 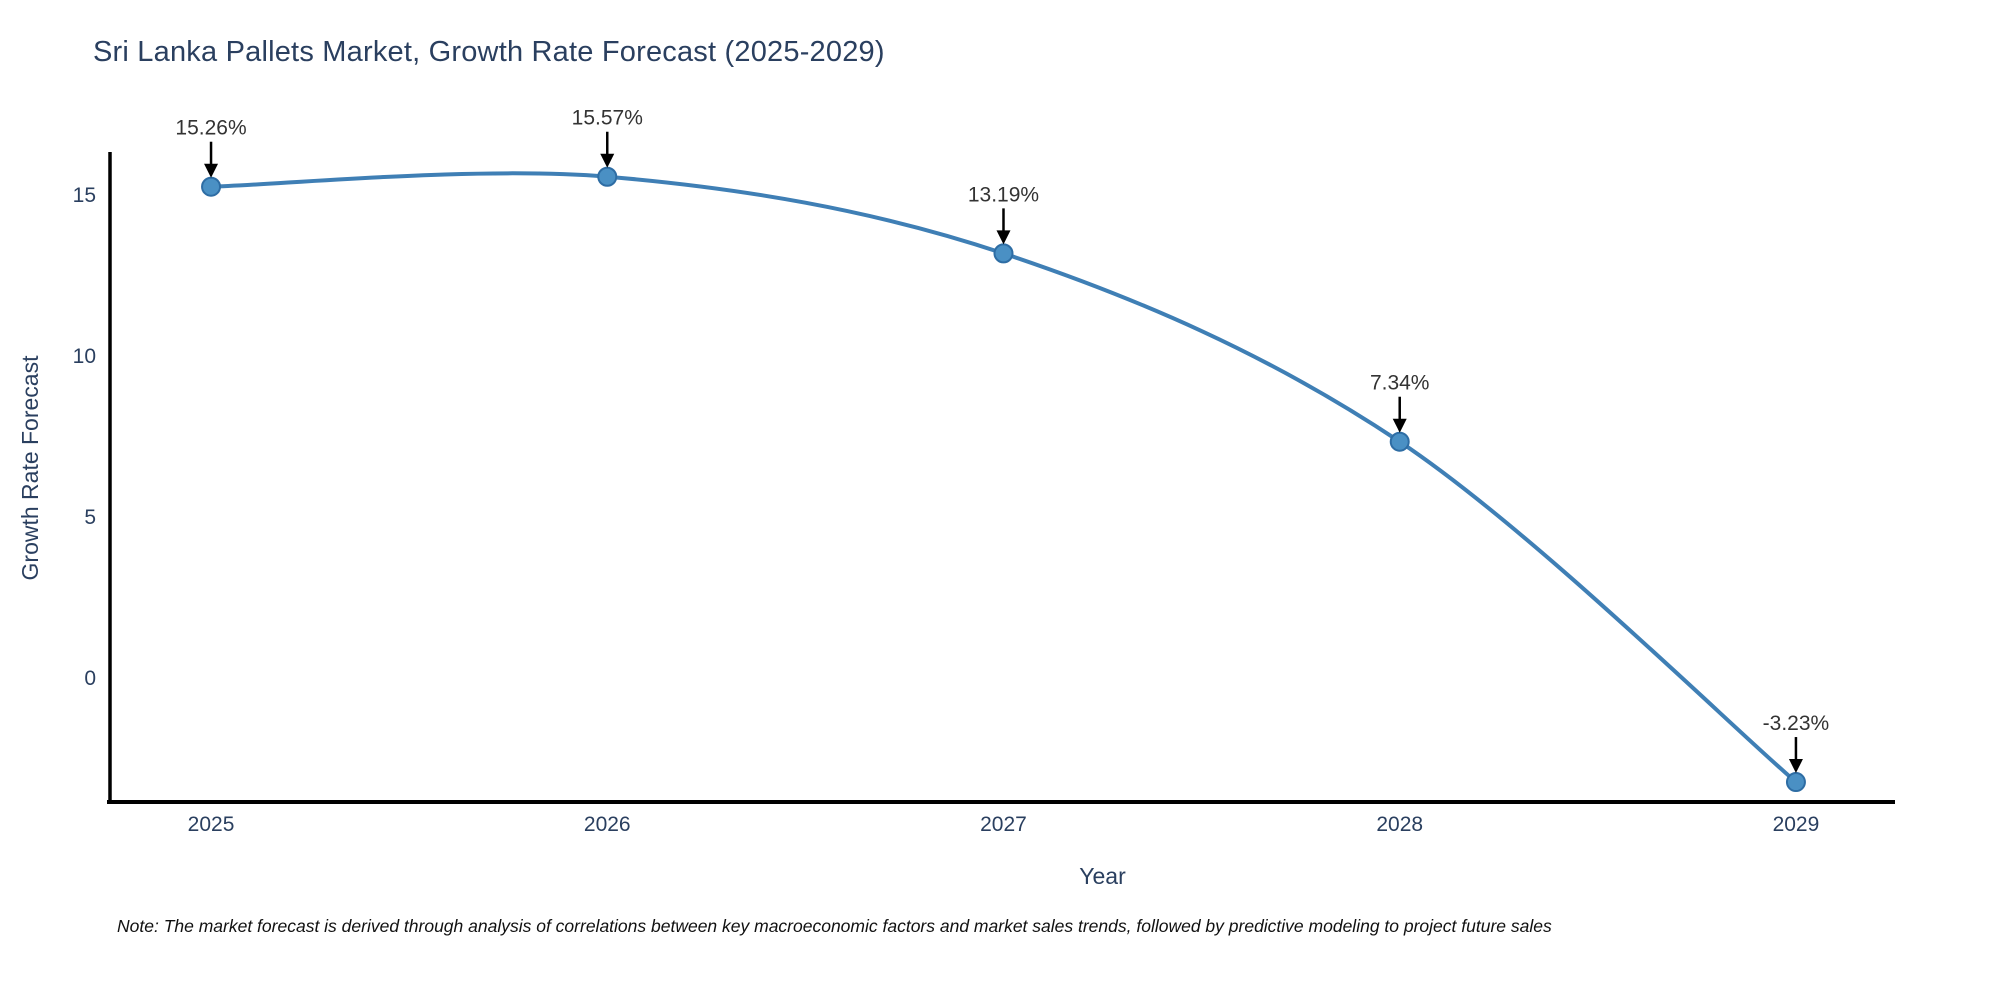 What do you see at coordinates (84, 195) in the screenshot?
I see `y-tick-label: 15` at bounding box center [84, 195].